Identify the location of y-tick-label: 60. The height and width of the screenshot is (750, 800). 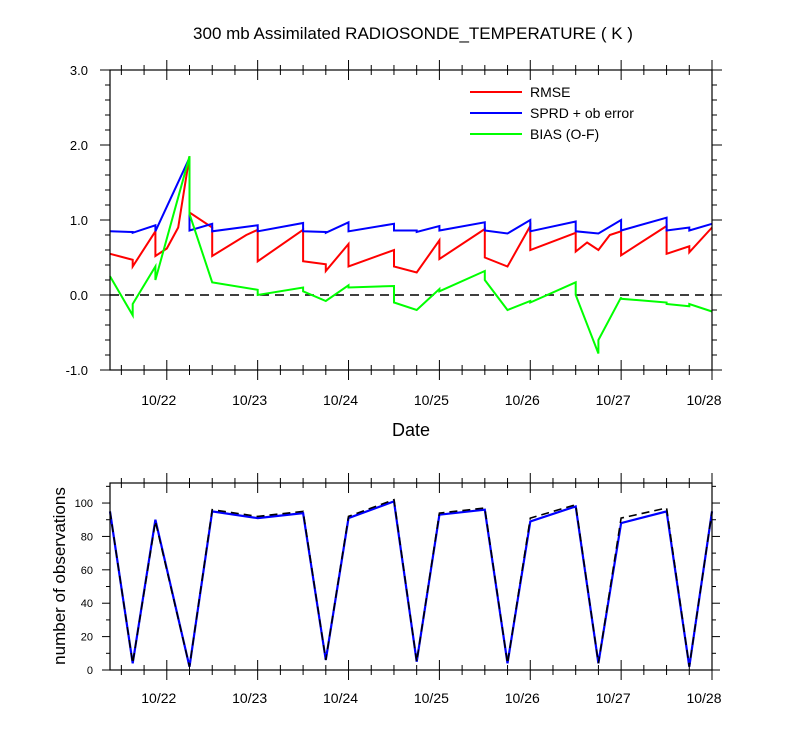
(87, 571).